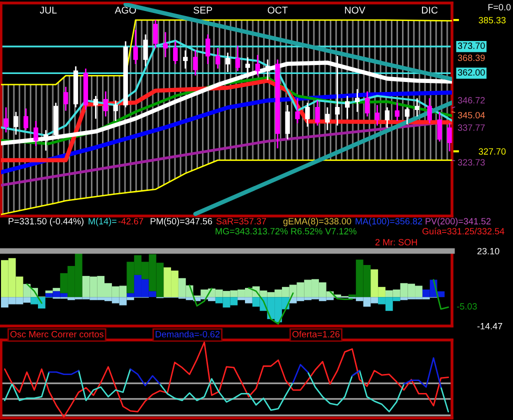  What do you see at coordinates (48, 10) in the screenshot?
I see `x-tick-label: JUL` at bounding box center [48, 10].